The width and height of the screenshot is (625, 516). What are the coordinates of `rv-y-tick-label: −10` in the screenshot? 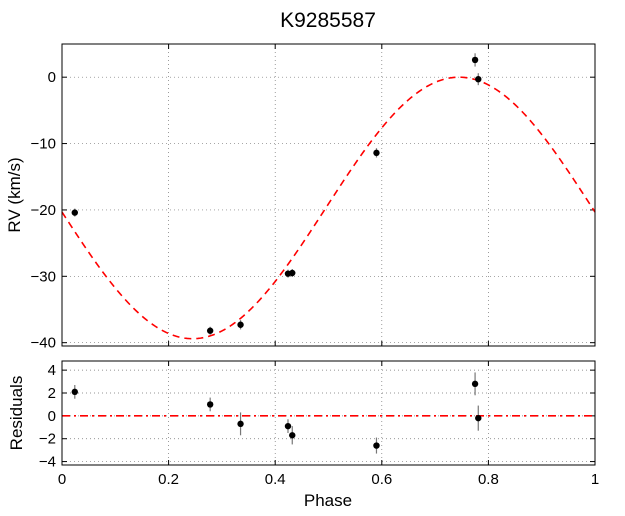 It's located at (43, 144).